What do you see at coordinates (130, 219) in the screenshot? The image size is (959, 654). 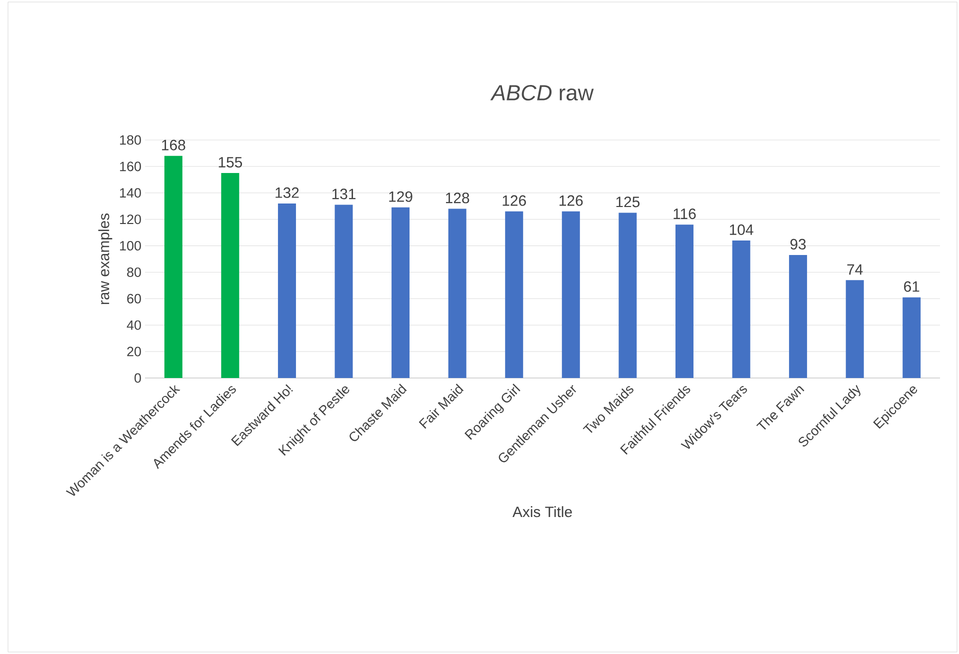 I see `y-tick-label: 120` at bounding box center [130, 219].